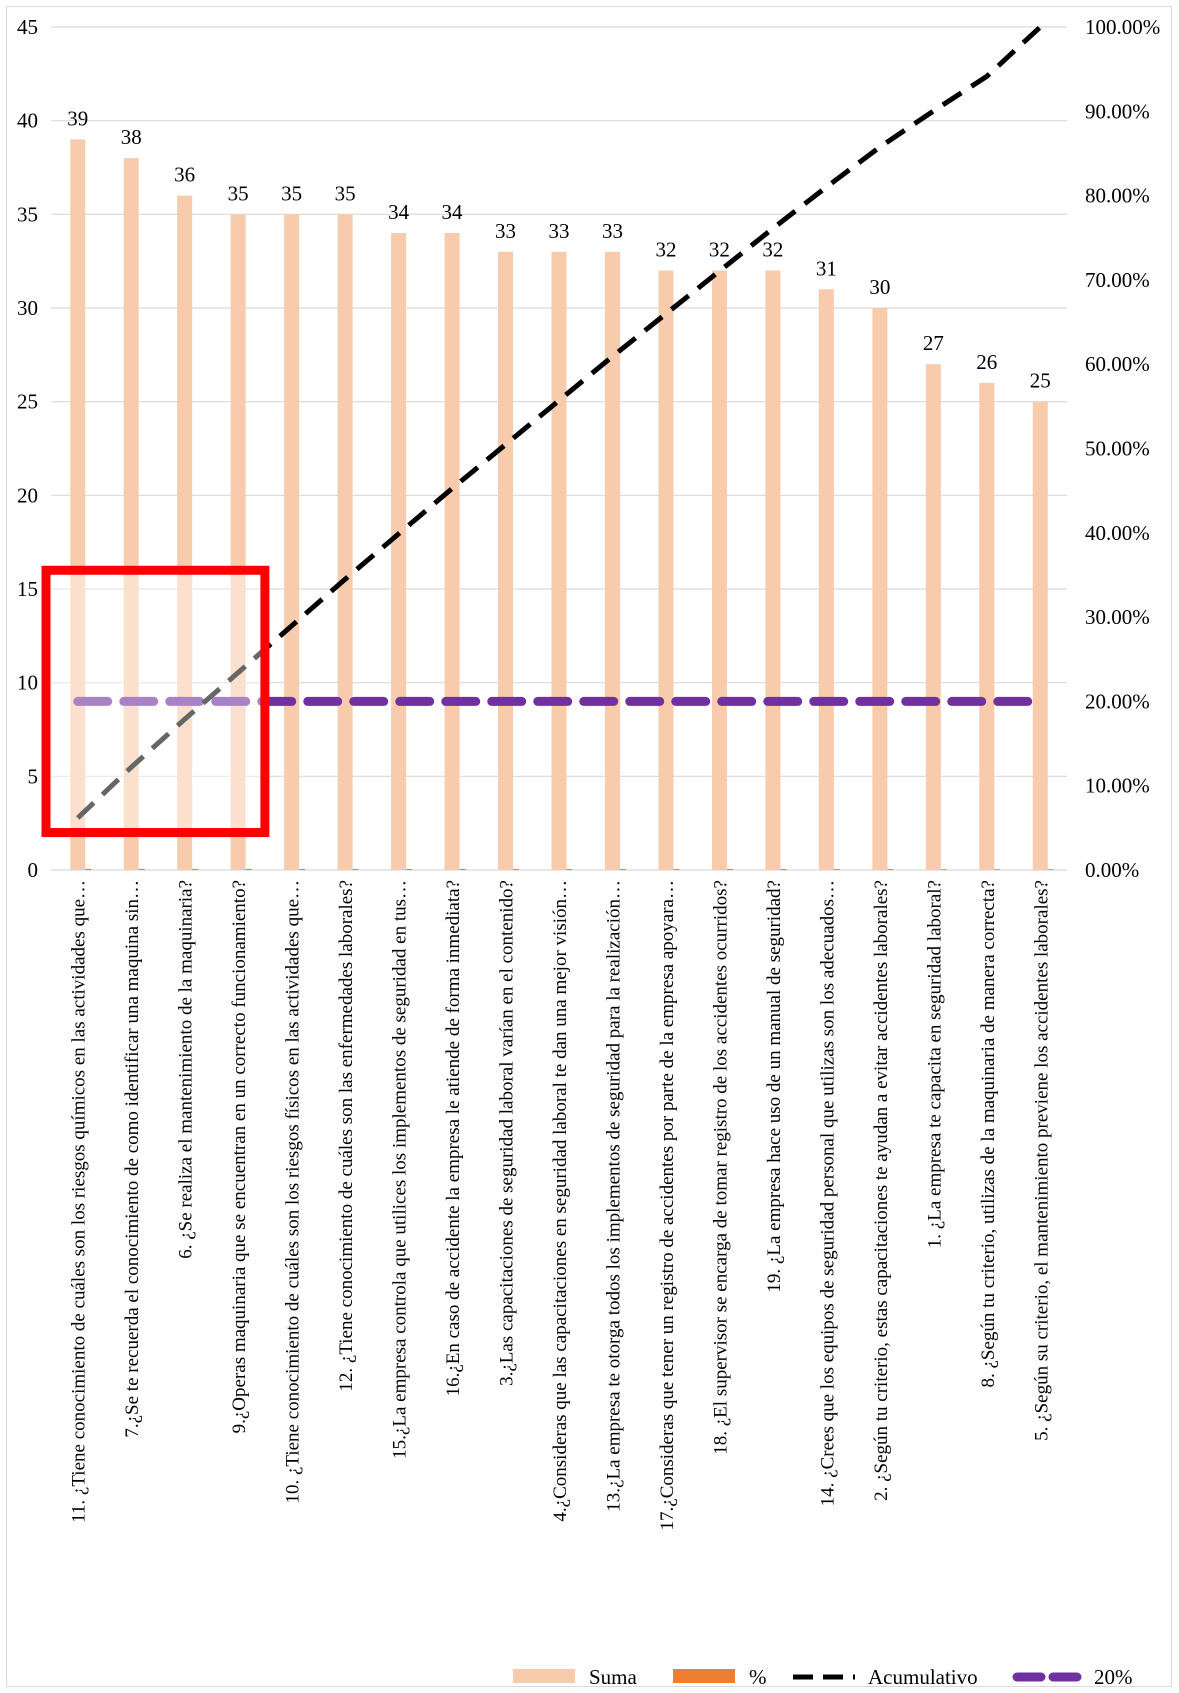 Image resolution: width=1179 pixels, height=1693 pixels. Describe the element at coordinates (704, 1676) in the screenshot. I see `legend-swatch-percent` at that location.